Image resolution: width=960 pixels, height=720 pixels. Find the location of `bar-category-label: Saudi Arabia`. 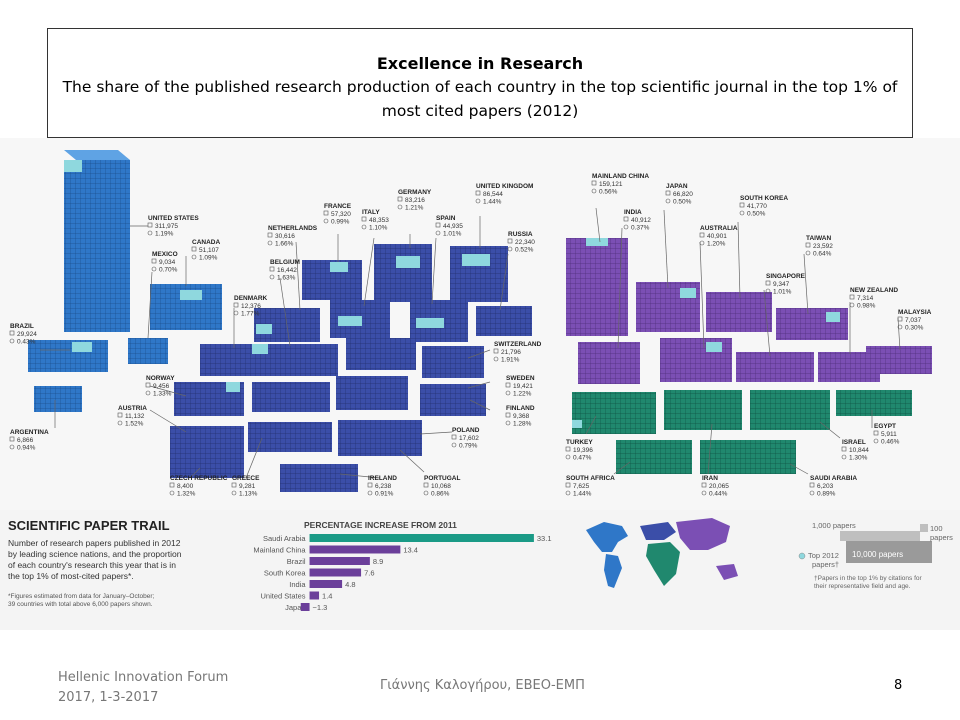

bar-category-label: Saudi Arabia is located at coordinates (284, 538).